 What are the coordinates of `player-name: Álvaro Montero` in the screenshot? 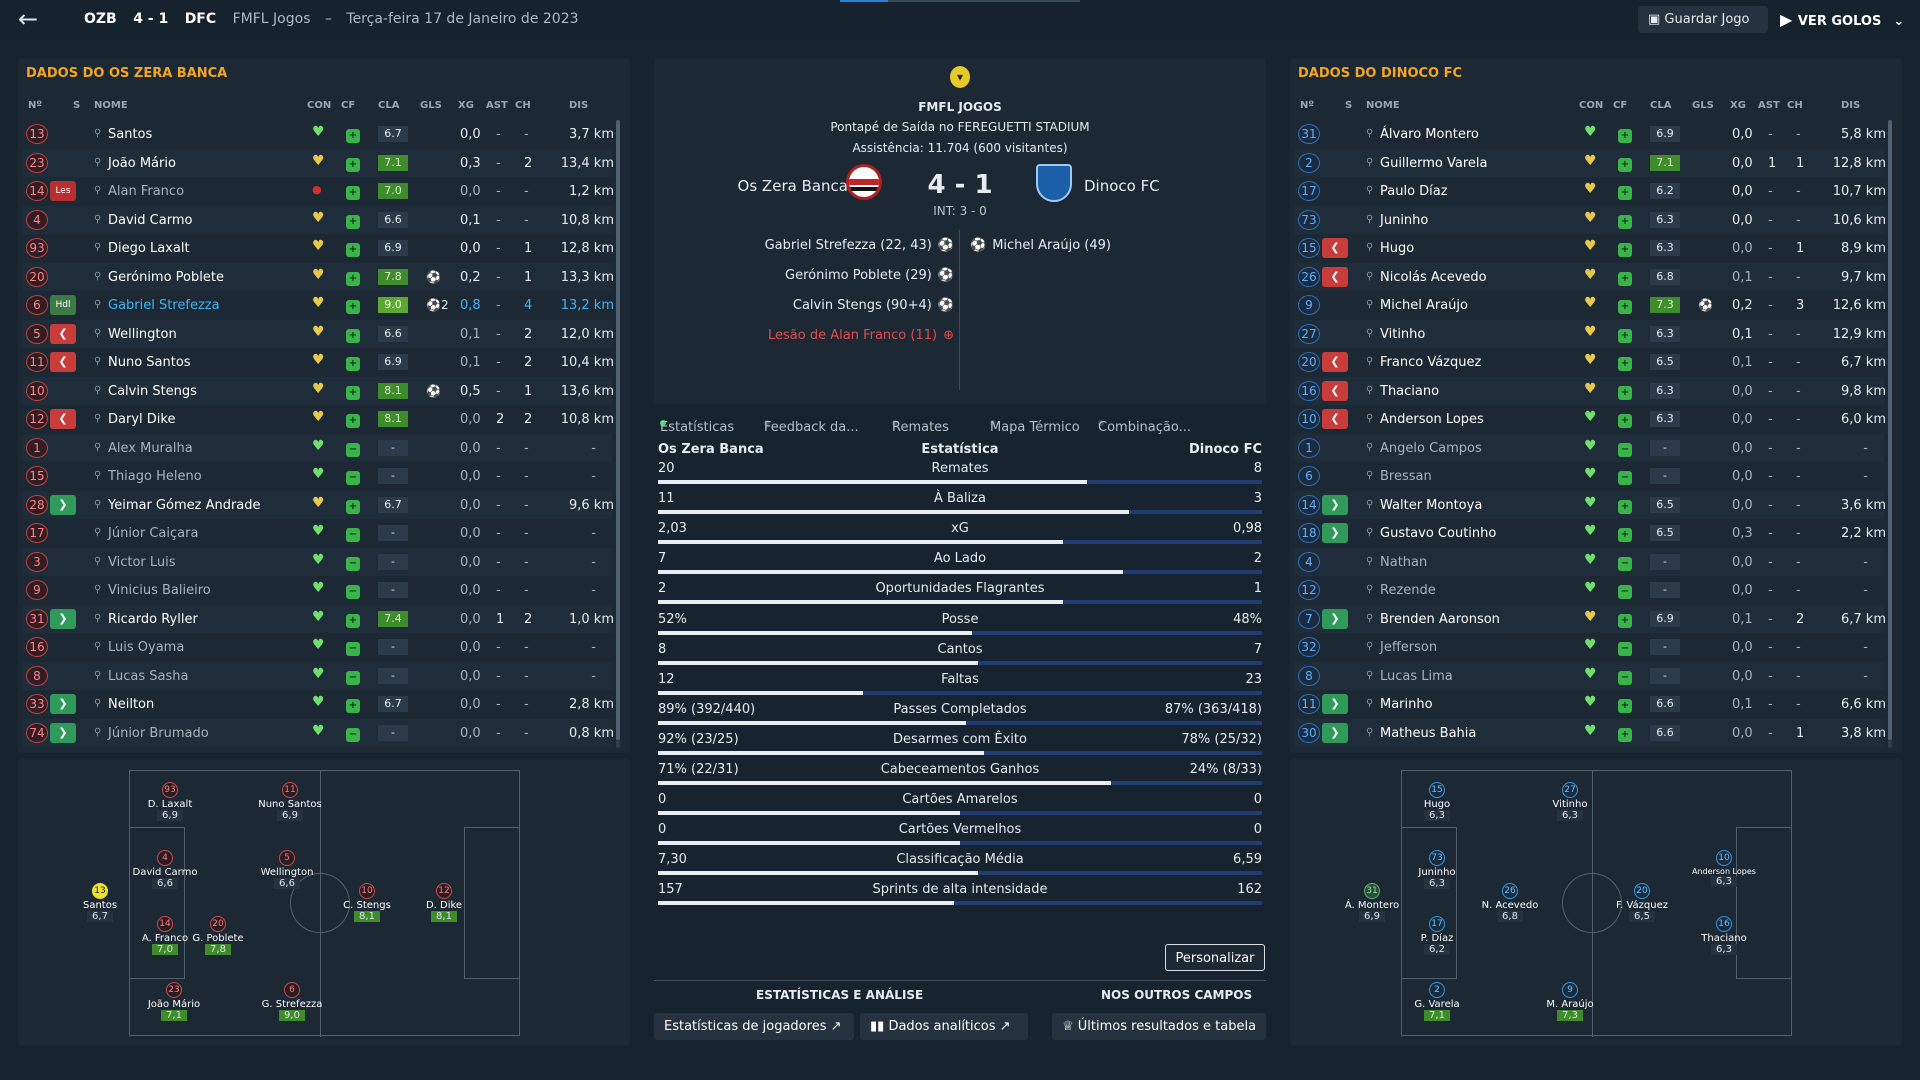 It's located at (1429, 134).